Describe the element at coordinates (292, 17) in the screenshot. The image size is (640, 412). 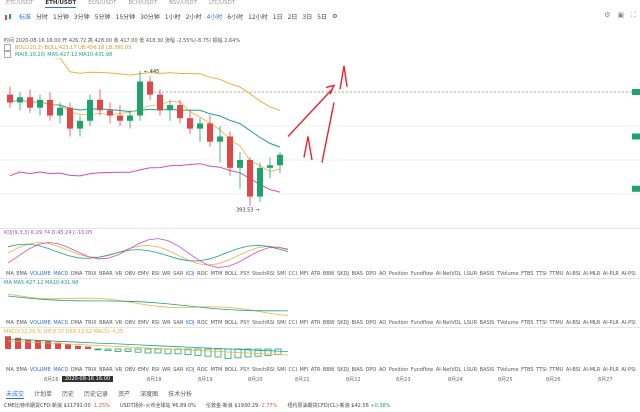
I see `interval-2d: 2日` at that location.